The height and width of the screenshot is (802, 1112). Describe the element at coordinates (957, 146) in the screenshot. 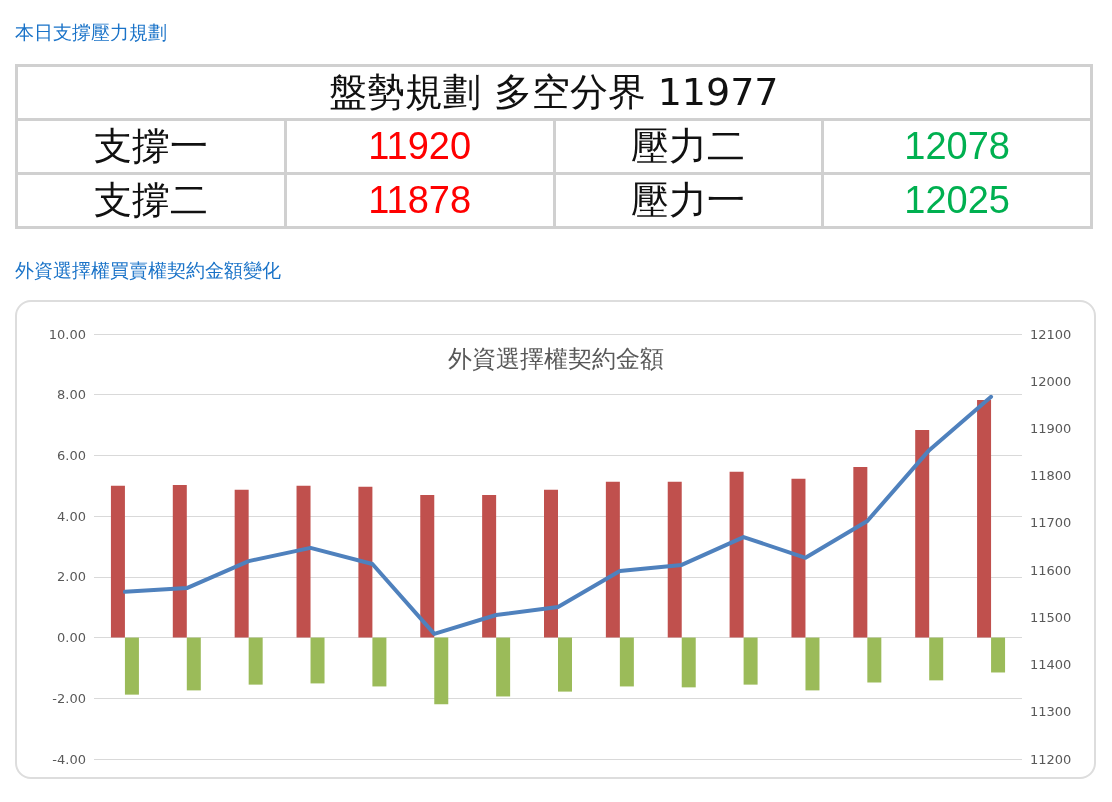

I see `text: 12078` at that location.